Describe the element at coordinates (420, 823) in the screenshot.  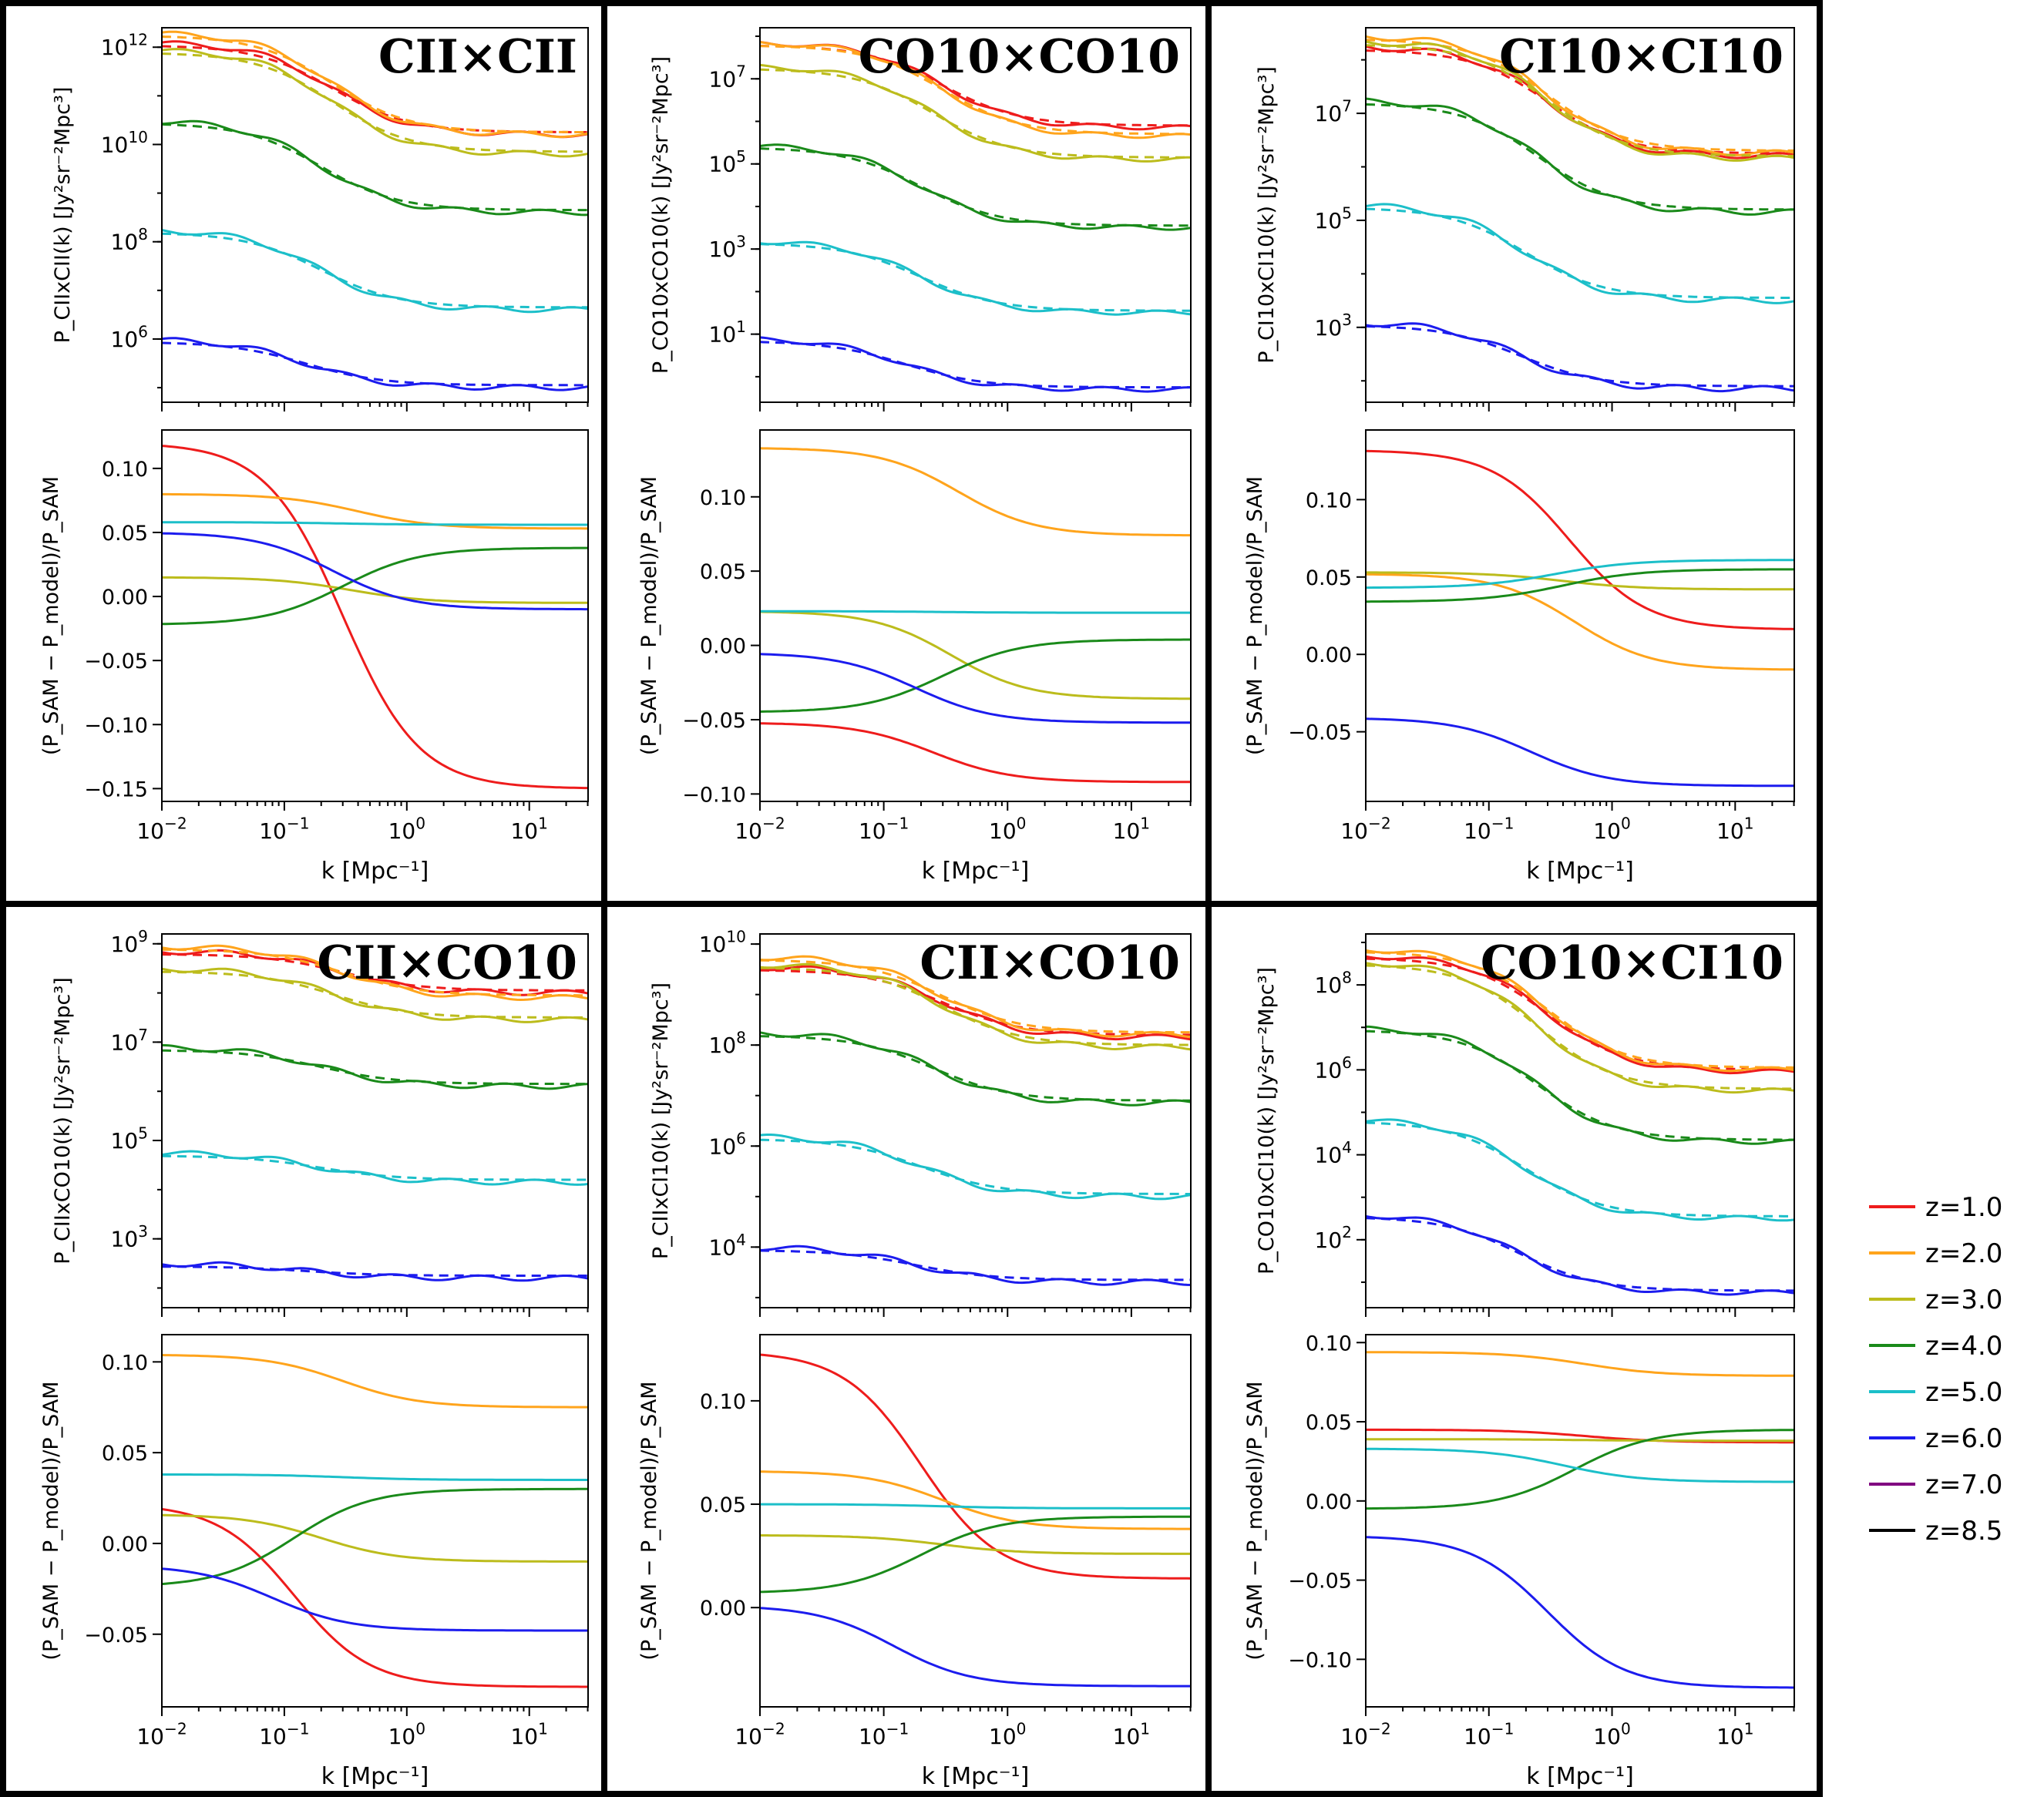
I see `tick-exp: 0` at that location.